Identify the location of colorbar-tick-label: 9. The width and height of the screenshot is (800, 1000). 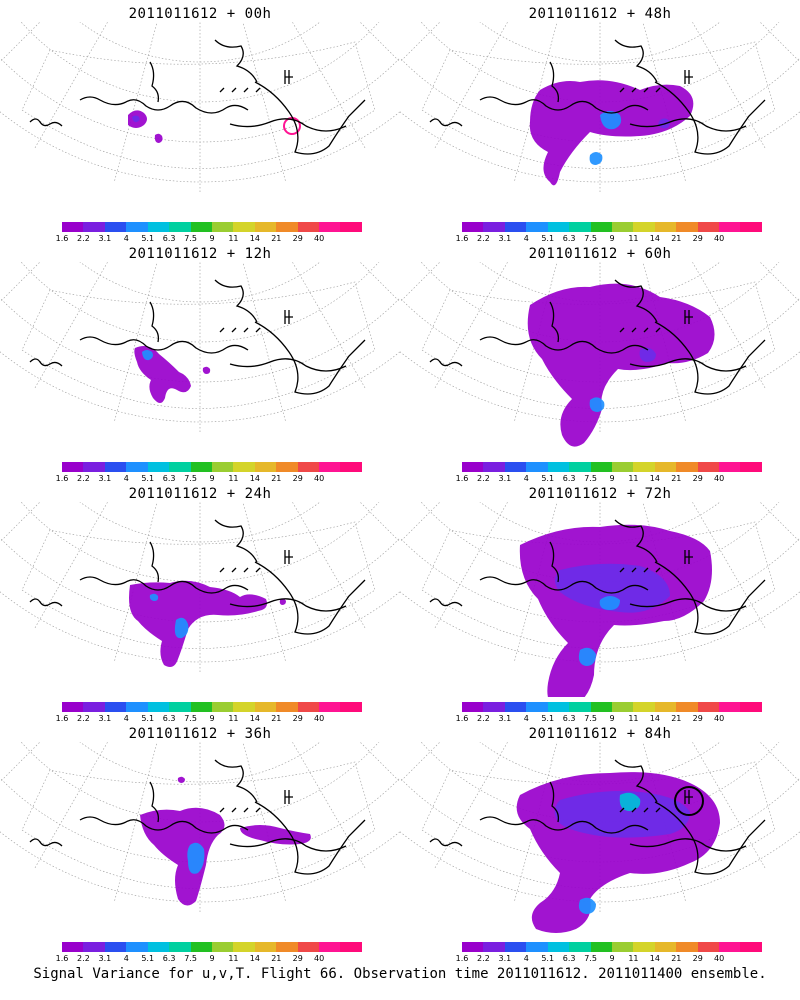
(612, 958).